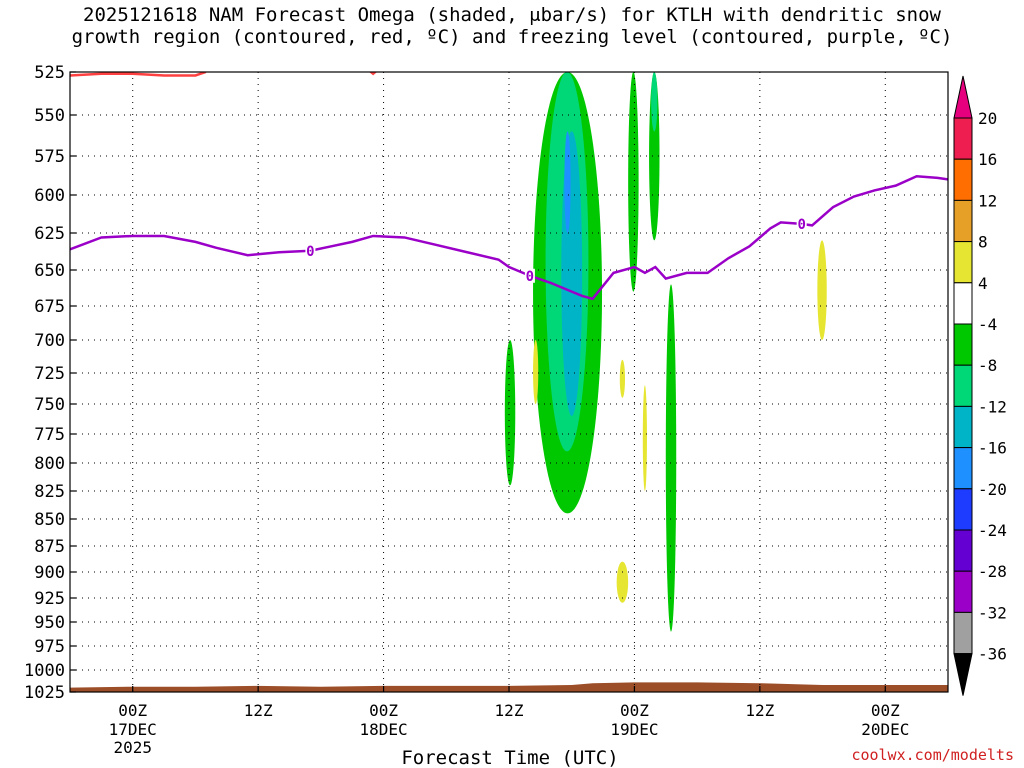 This screenshot has height=768, width=1024. What do you see at coordinates (49, 73) in the screenshot?
I see `y-tick-label-525: 525` at bounding box center [49, 73].